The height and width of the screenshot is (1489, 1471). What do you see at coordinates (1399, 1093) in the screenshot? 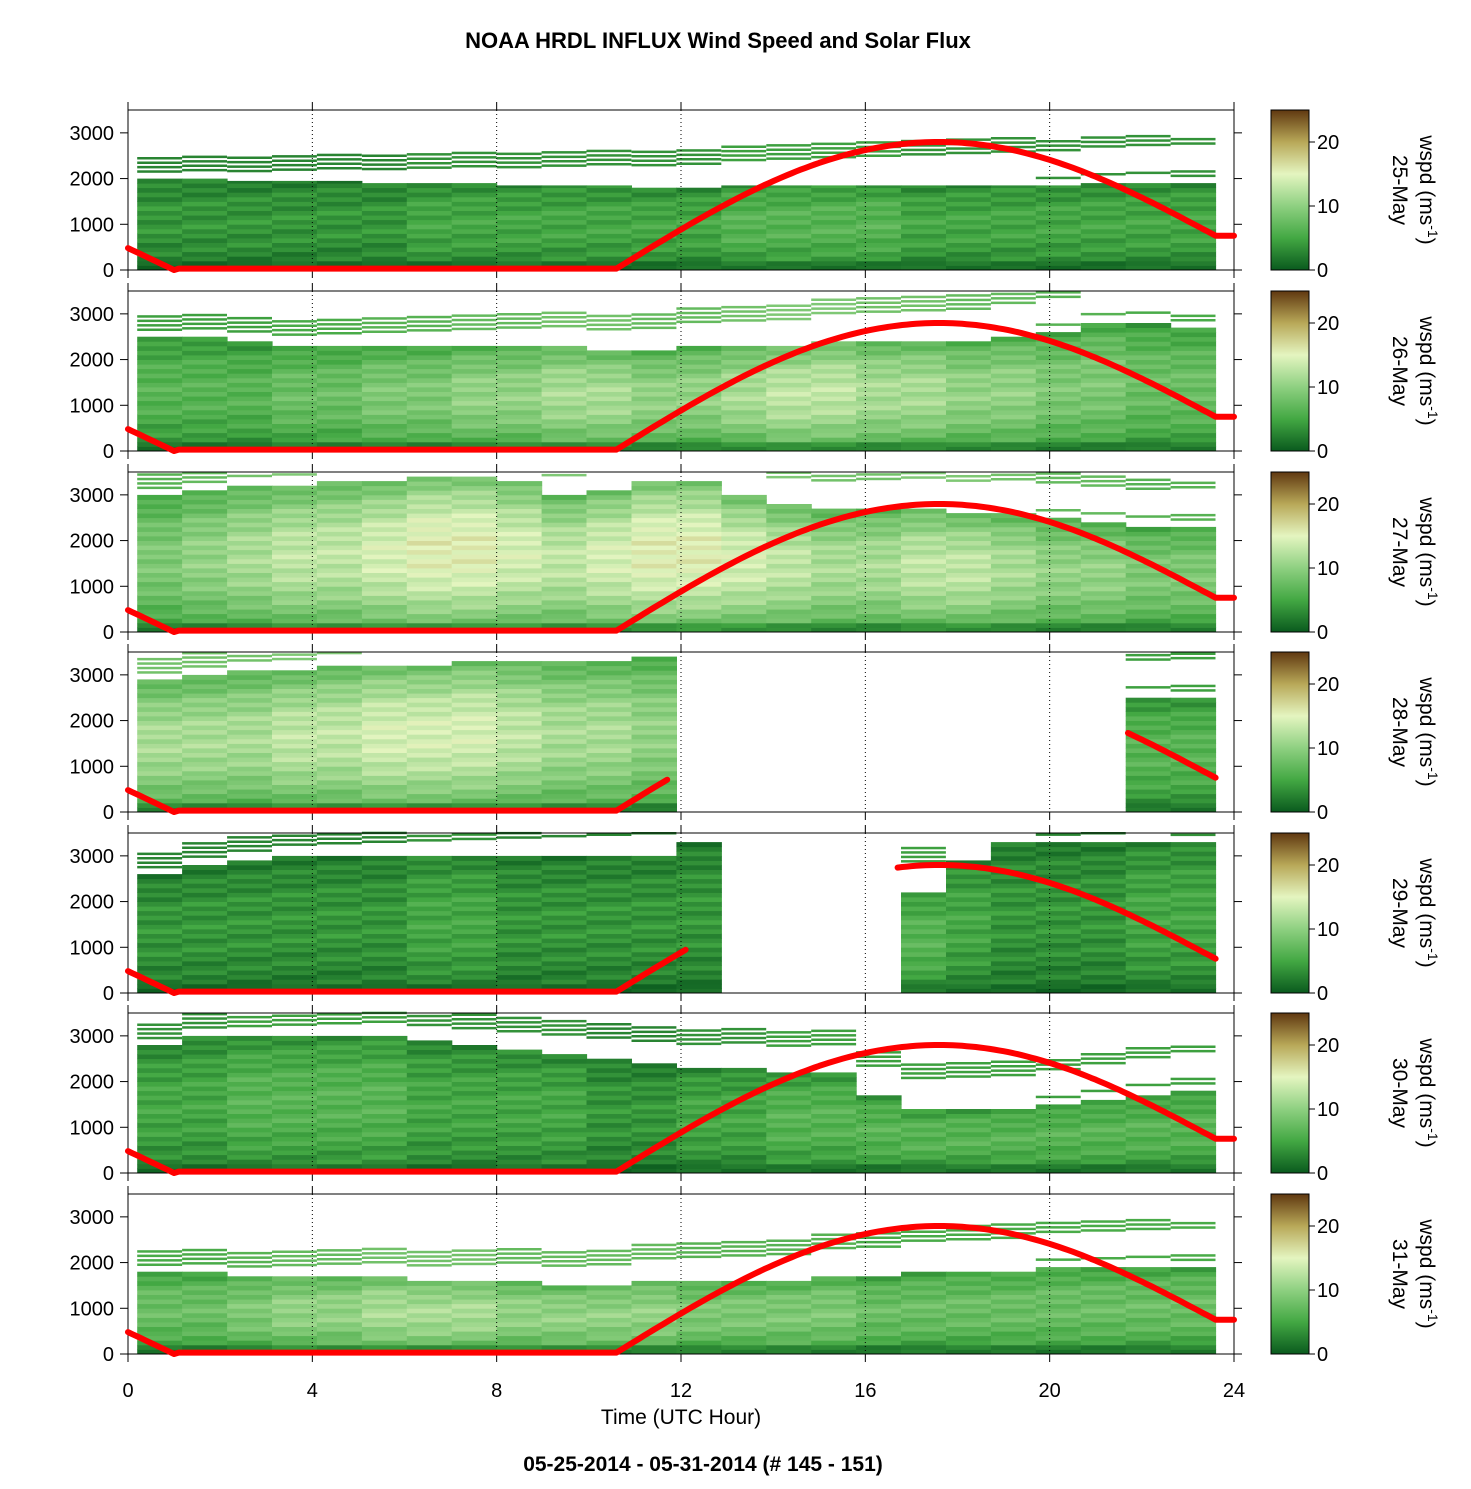
I see `panel-date-label: 30-May` at bounding box center [1399, 1093].